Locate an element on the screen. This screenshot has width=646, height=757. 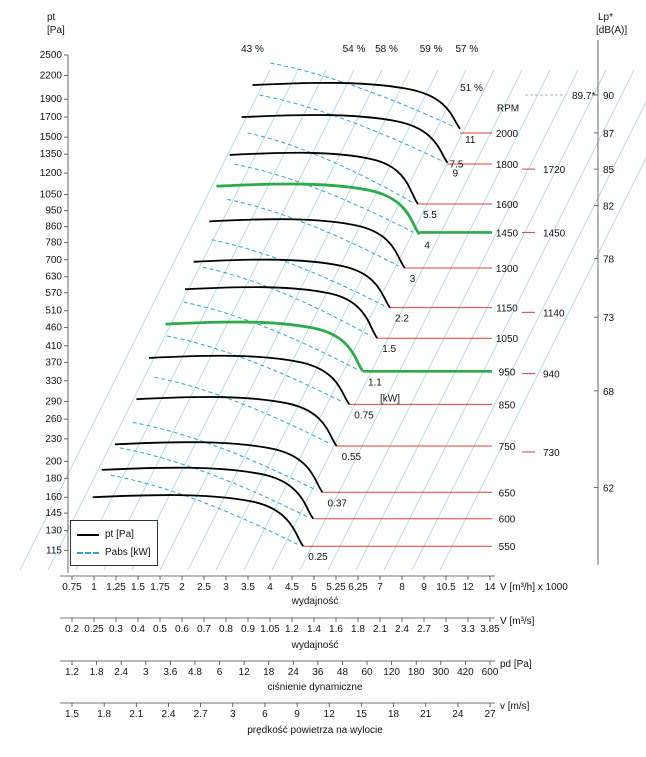
y-tick-label: 180 is located at coordinates (53, 478).